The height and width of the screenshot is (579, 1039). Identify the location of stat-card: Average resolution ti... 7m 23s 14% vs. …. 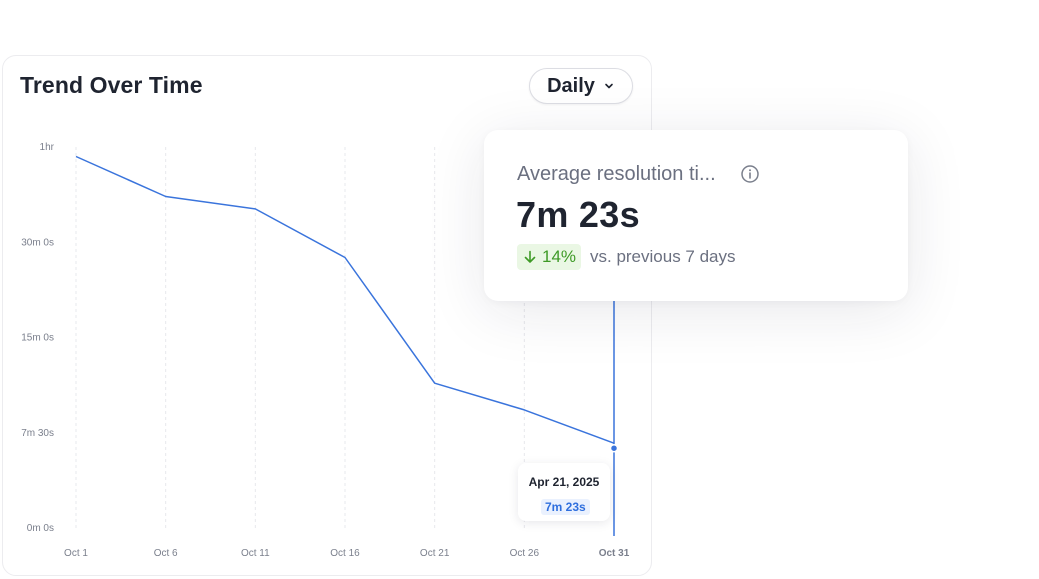
(696, 215).